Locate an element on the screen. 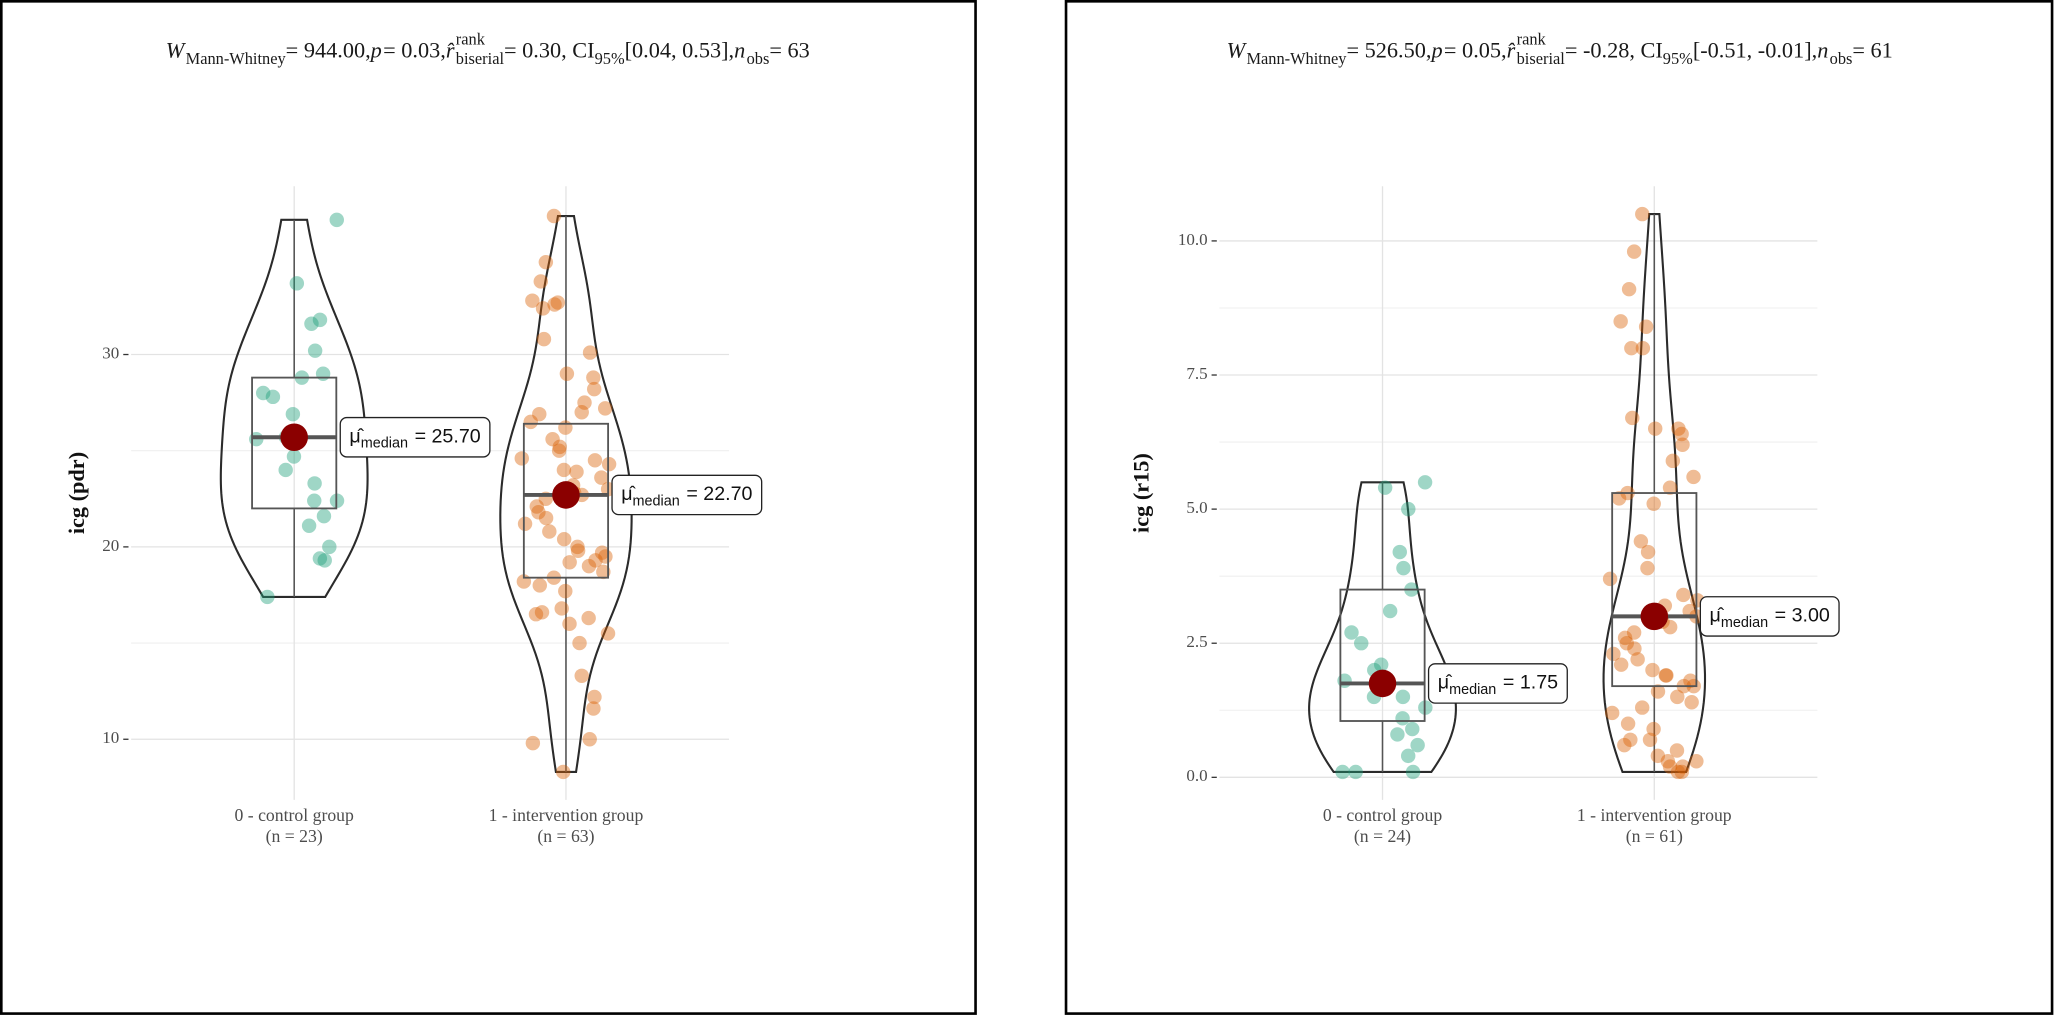  median-value-label: = 3.00 is located at coordinates (1802, 616).